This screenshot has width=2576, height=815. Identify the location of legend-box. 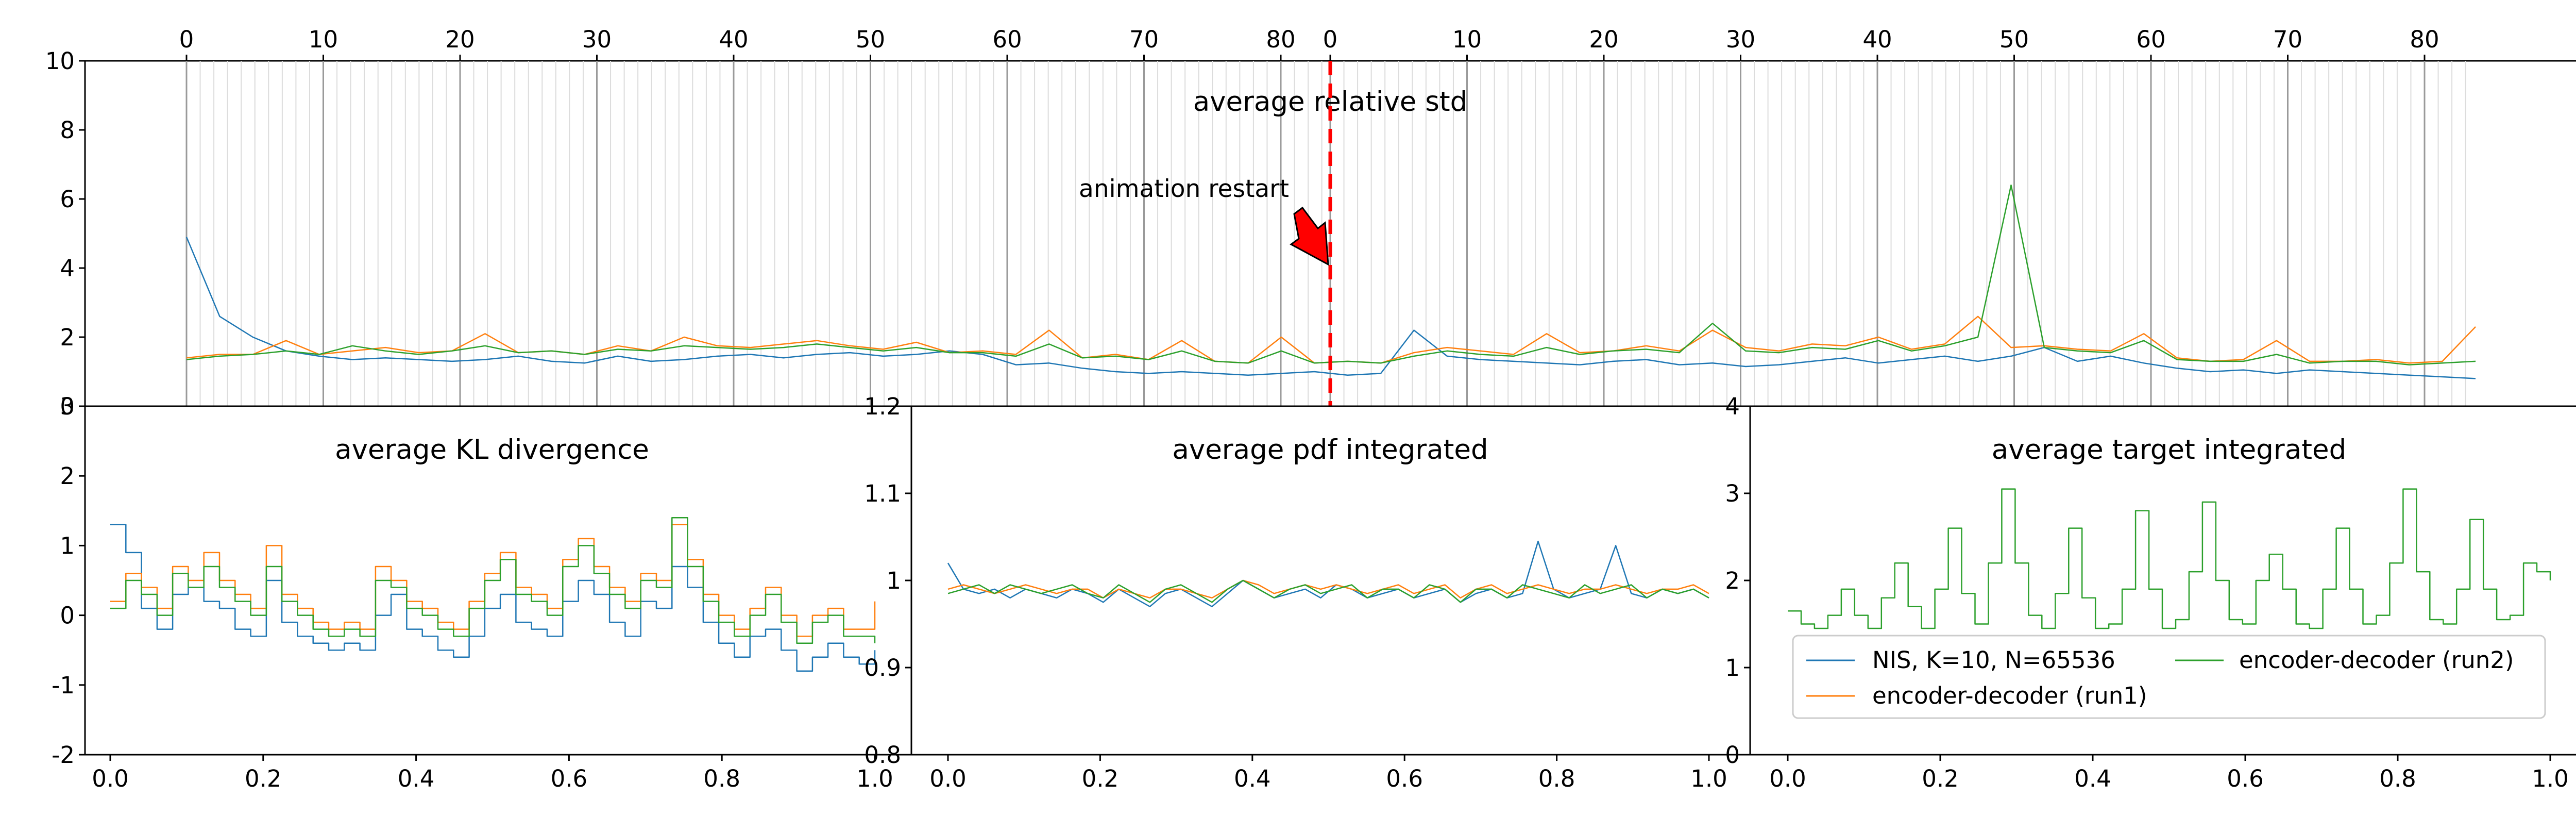
(2169, 677).